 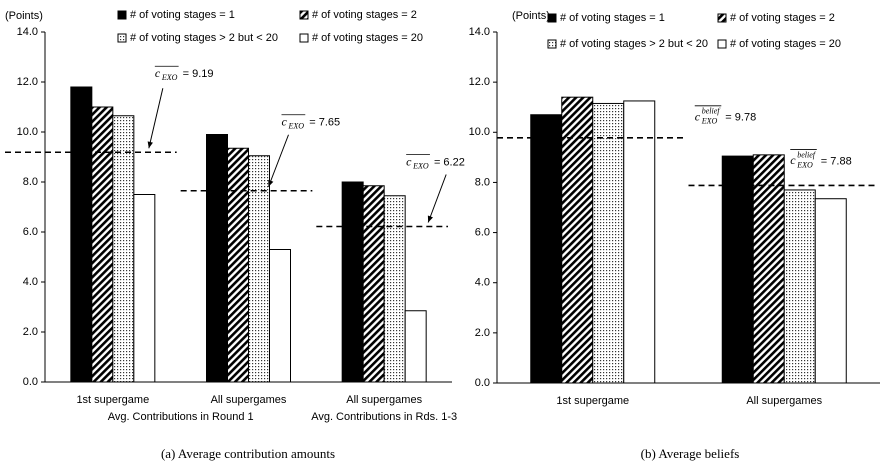 I want to click on annotation-value: = 9.78, so click(x=740, y=118).